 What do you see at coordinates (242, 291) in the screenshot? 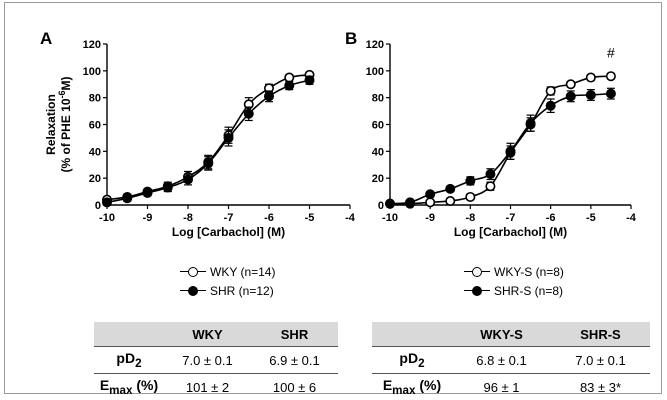
I see `legend-label: SHR (n=12)` at bounding box center [242, 291].